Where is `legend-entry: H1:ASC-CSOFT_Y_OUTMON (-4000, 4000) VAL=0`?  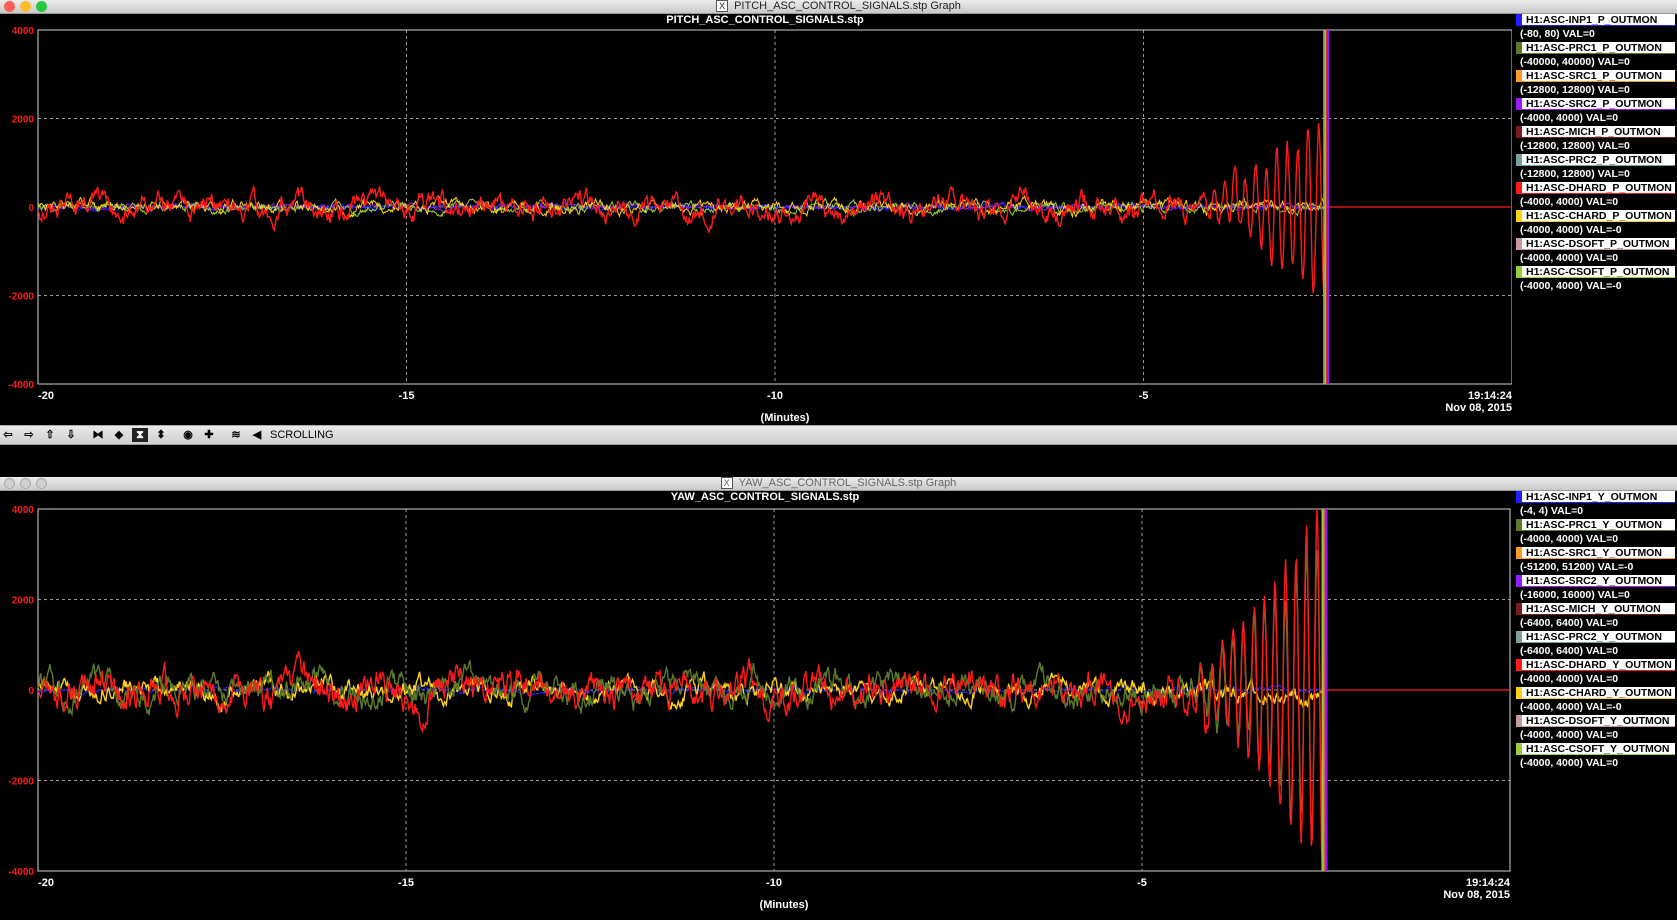 legend-entry: H1:ASC-CSOFT_Y_OUTMON (-4000, 4000) VAL=0 is located at coordinates (1596, 757).